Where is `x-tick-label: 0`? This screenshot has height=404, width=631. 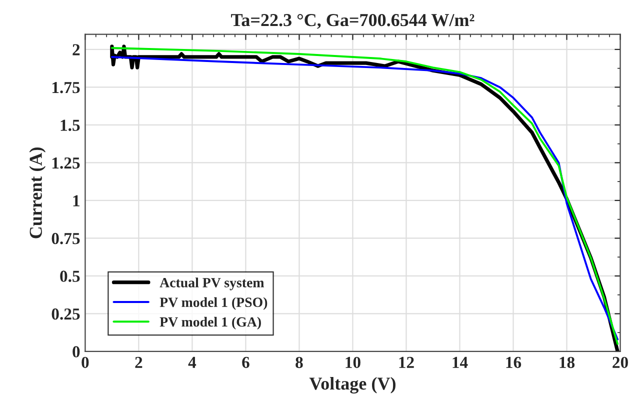 x-tick-label: 0 is located at coordinates (85, 362).